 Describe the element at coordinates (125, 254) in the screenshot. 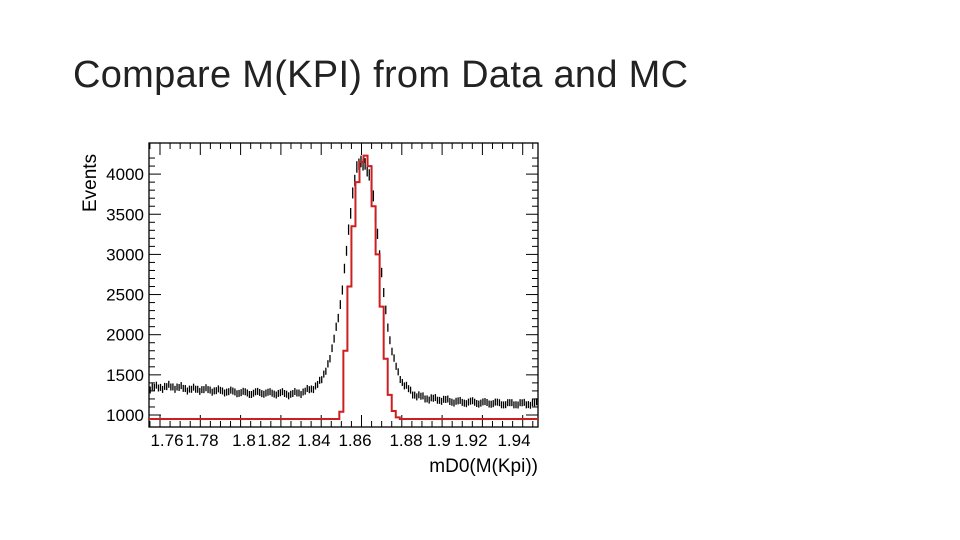

I see `y-tick-label: 3000` at that location.